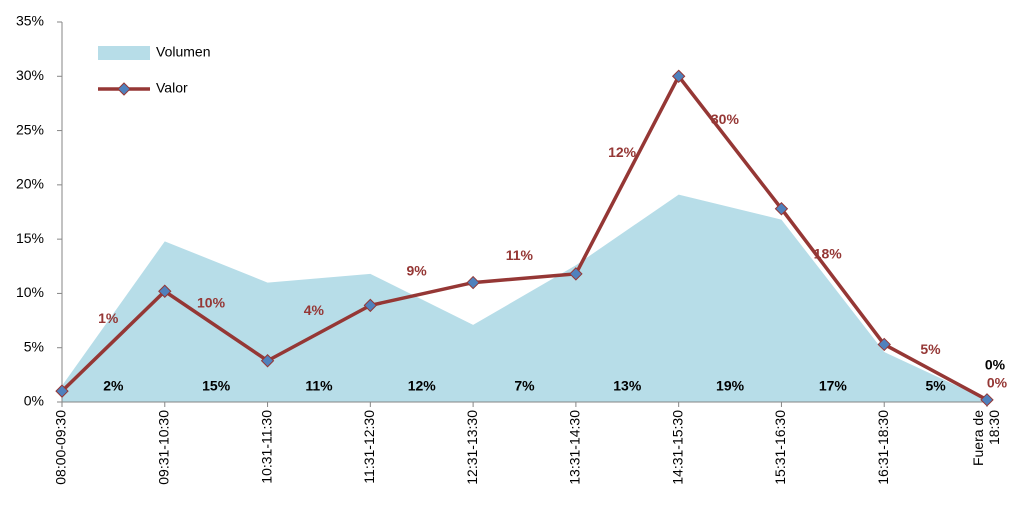 This screenshot has height=508, width=1010. What do you see at coordinates (211, 303) in the screenshot?
I see `data-label: 10%` at bounding box center [211, 303].